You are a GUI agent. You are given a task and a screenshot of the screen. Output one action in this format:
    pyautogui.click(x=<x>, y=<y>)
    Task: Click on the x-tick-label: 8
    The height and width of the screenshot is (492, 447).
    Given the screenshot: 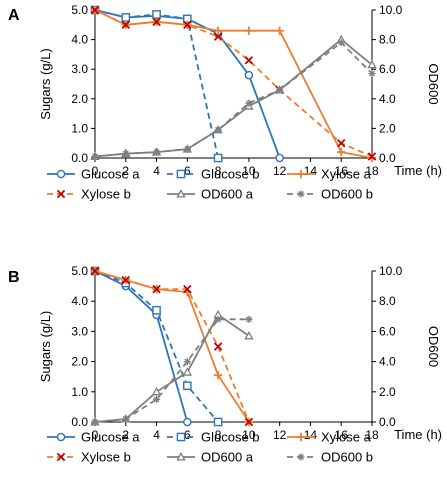 What is the action you would take?
    pyautogui.click(x=218, y=171)
    